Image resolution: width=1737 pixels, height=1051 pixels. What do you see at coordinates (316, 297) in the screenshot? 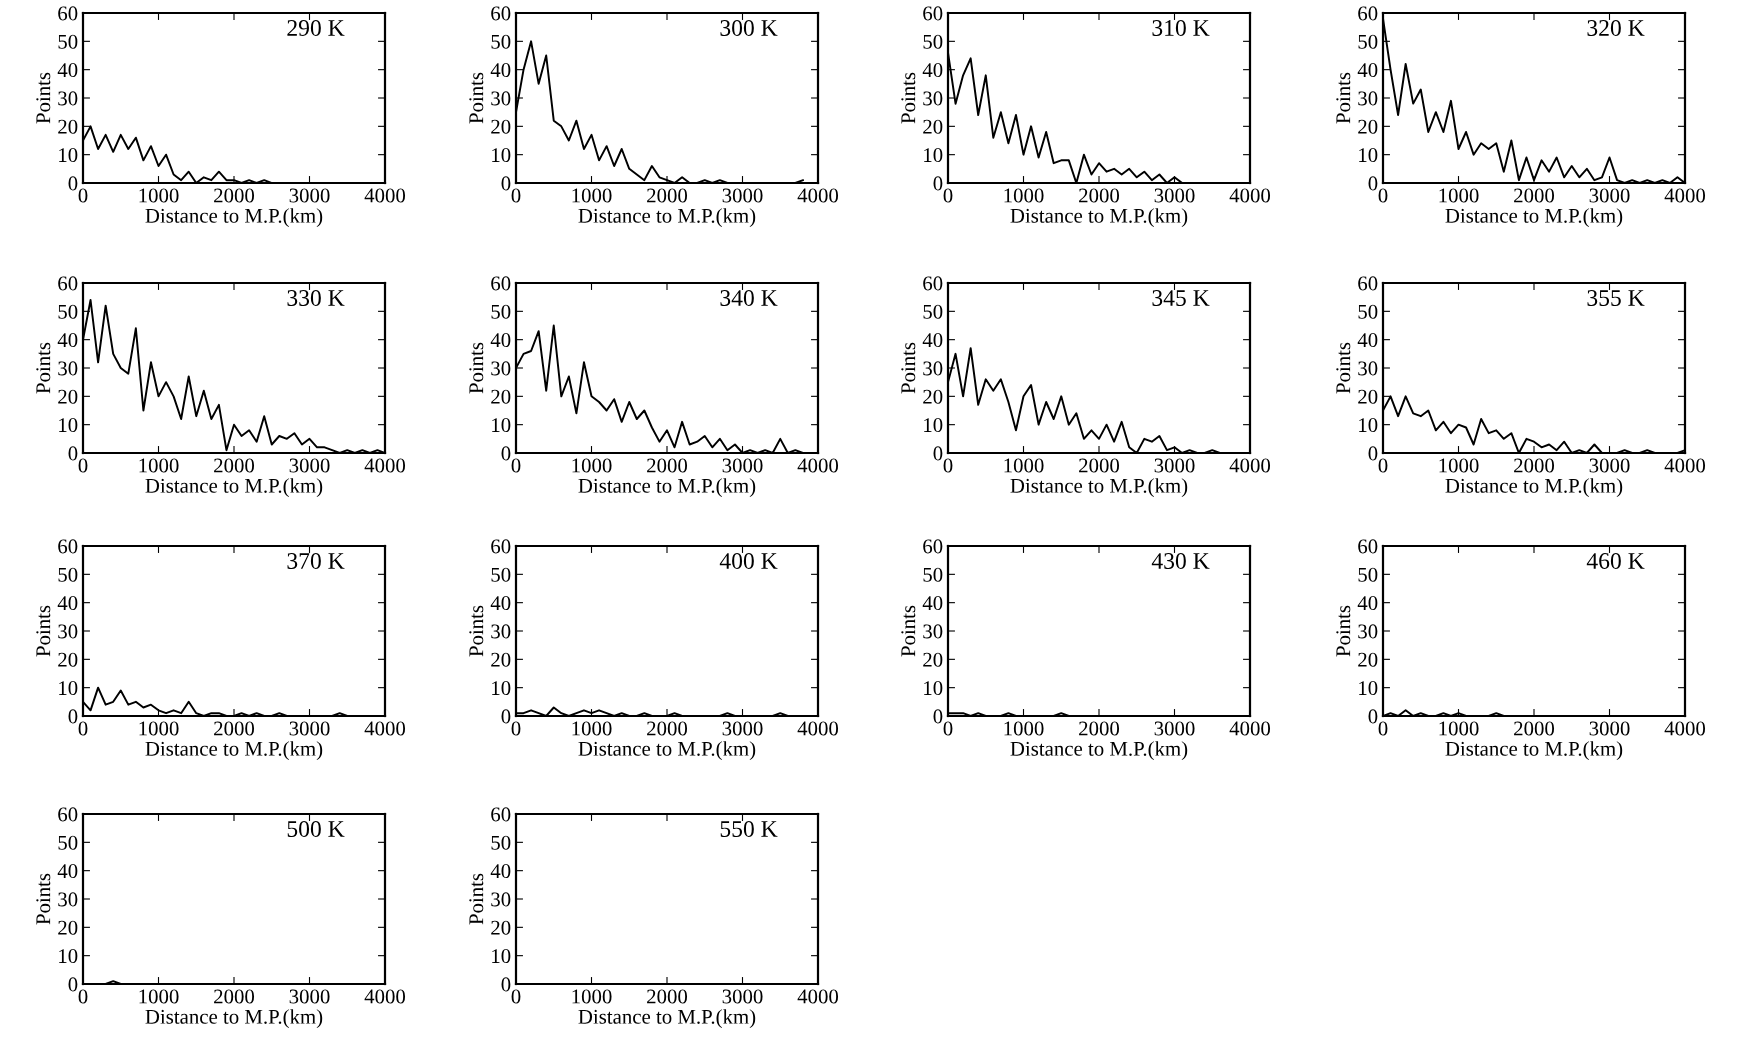
I see `chart-title: 330 K` at bounding box center [316, 297].